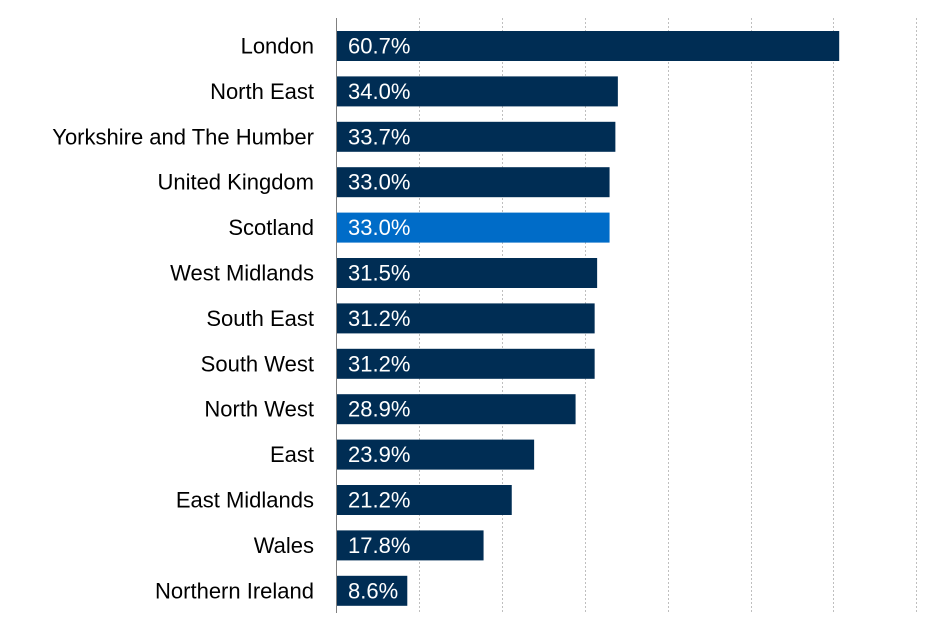 The image size is (939, 636). Describe the element at coordinates (234, 590) in the screenshot. I see `category-label: Northern Ireland` at that location.